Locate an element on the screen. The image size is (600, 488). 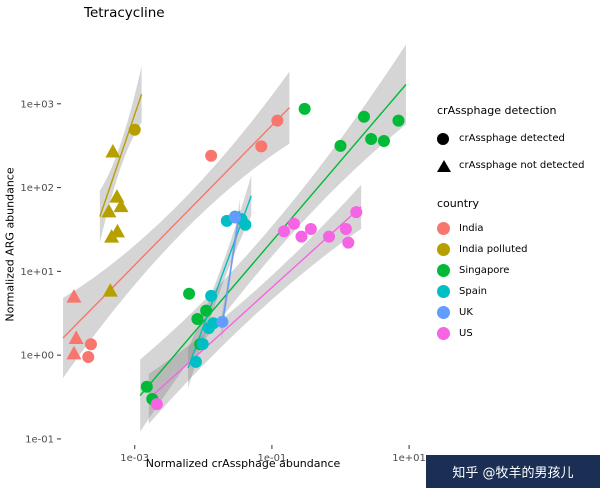
legend-item-label: India polluted is located at coordinates (493, 249).